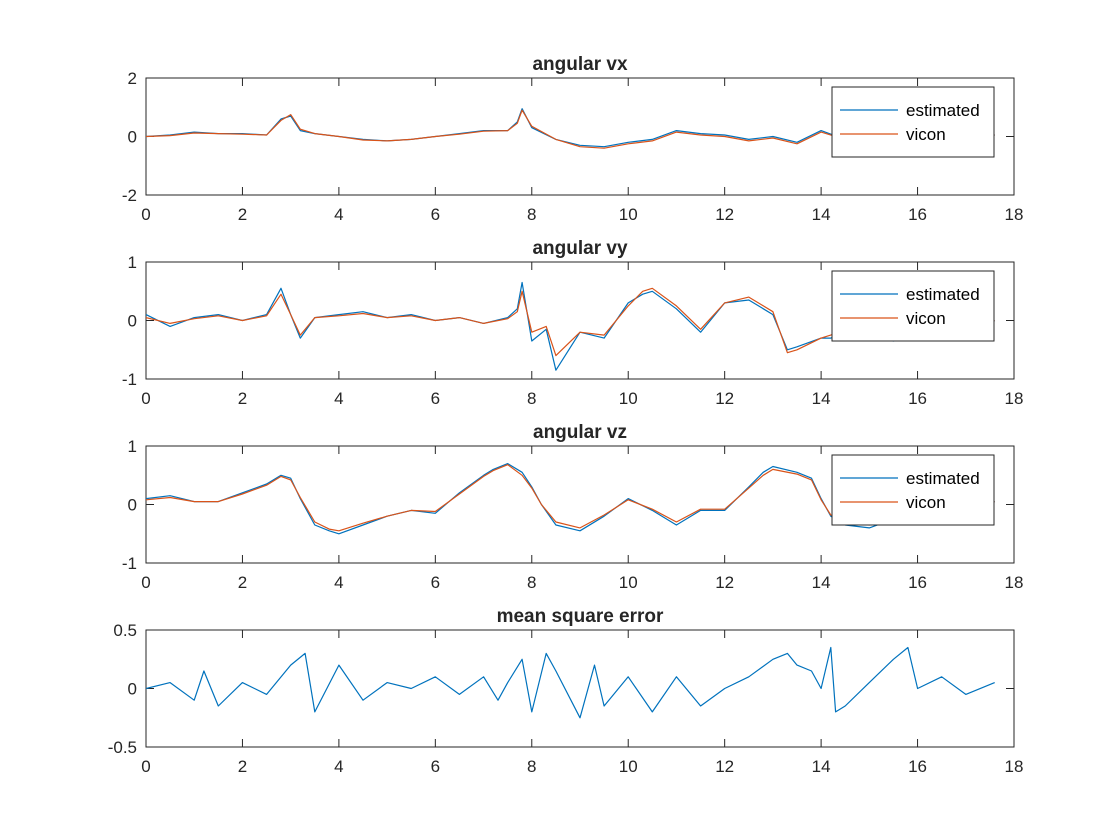 The image size is (1120, 840). What do you see at coordinates (570, 682) in the screenshot?
I see `series-line-estimated` at bounding box center [570, 682].